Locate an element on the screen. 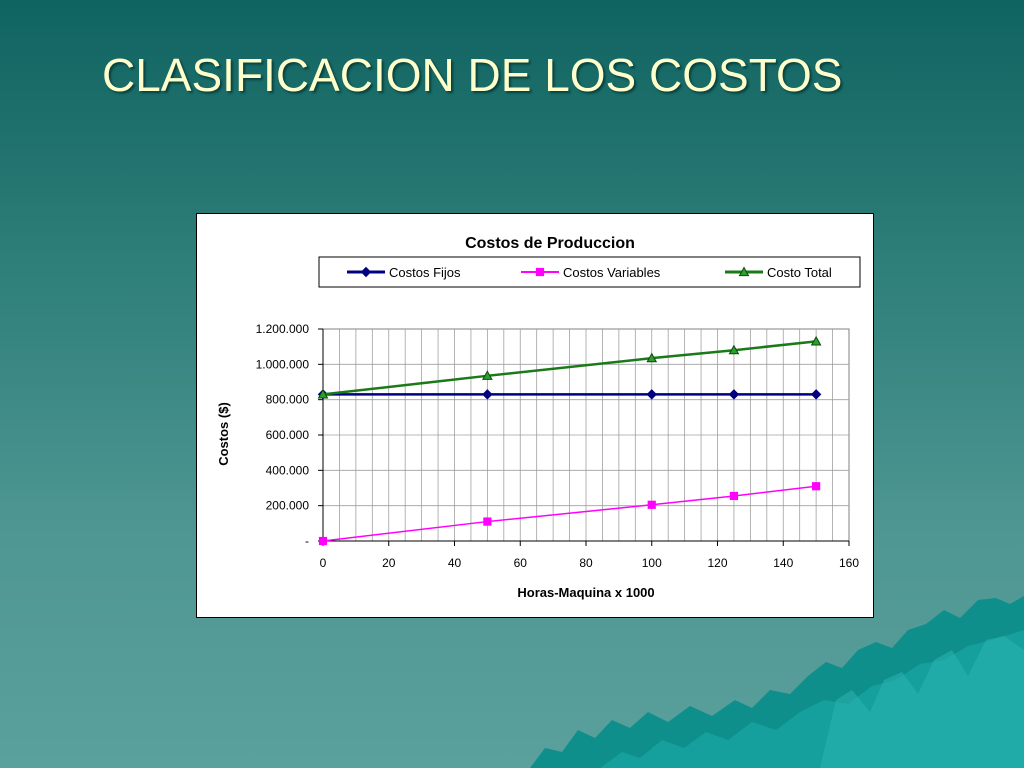 The image size is (1024, 768). y-axis-title: Costos ($) is located at coordinates (223, 434).